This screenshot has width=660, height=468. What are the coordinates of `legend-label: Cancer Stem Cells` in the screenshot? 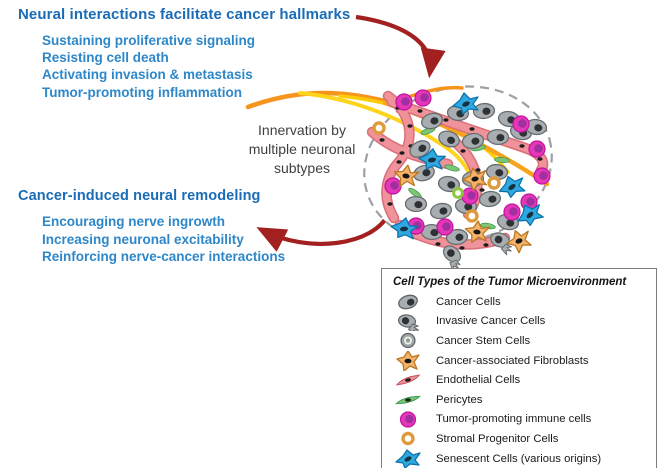 It's located at (483, 340).